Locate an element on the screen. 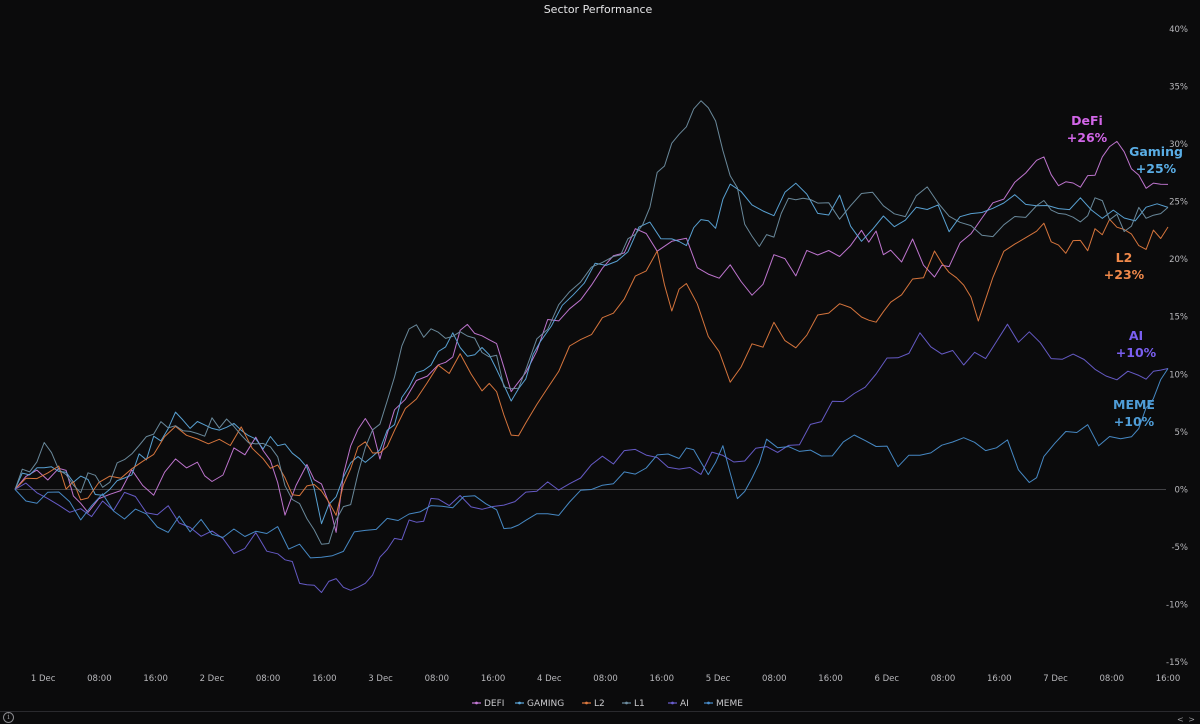 The height and width of the screenshot is (724, 1200). x-tick-label: 1 Dec is located at coordinates (43, 679).